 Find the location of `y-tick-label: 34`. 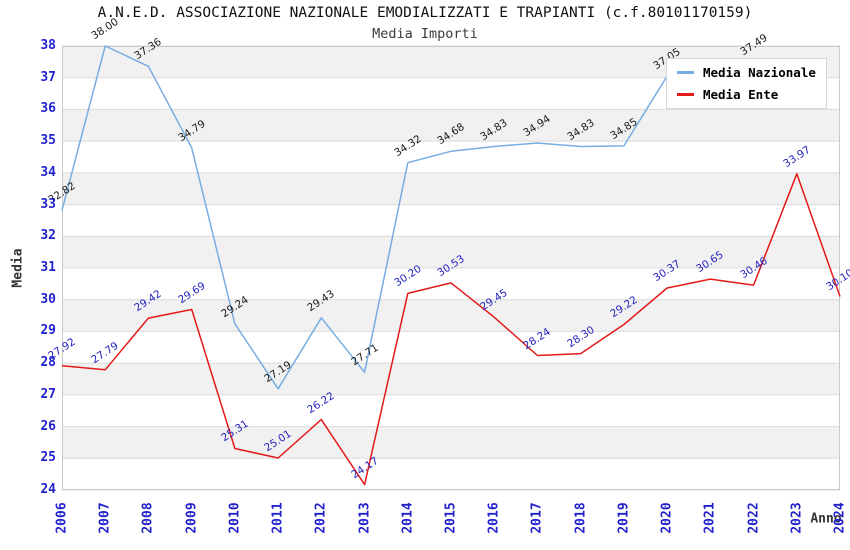

y-tick-label: 34 is located at coordinates (48, 172).